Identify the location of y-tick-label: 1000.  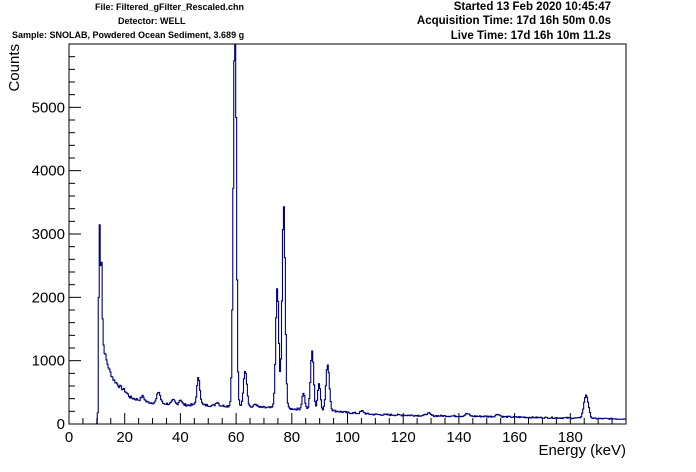
(48, 361).